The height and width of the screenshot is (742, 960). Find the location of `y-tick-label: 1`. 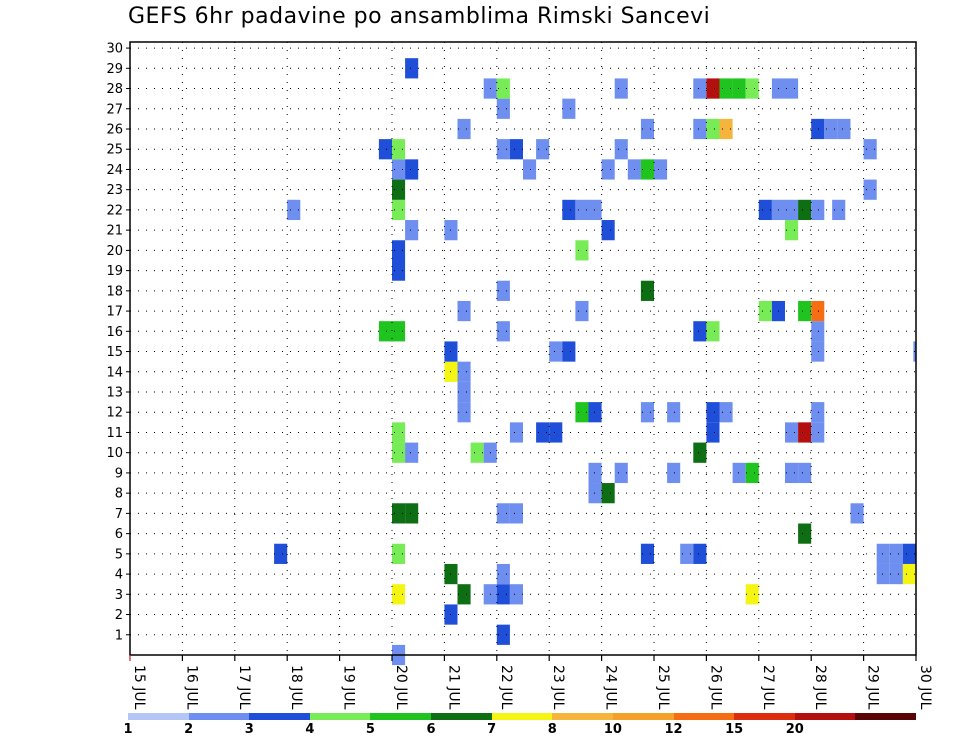

y-tick-label: 1 is located at coordinates (119, 635).